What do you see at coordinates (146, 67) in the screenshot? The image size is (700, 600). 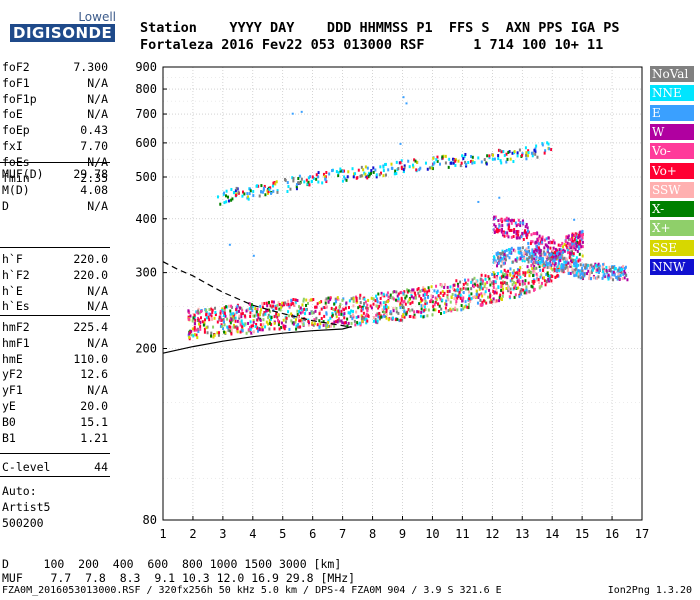 I see `y-tick-label: 900` at bounding box center [146, 67].